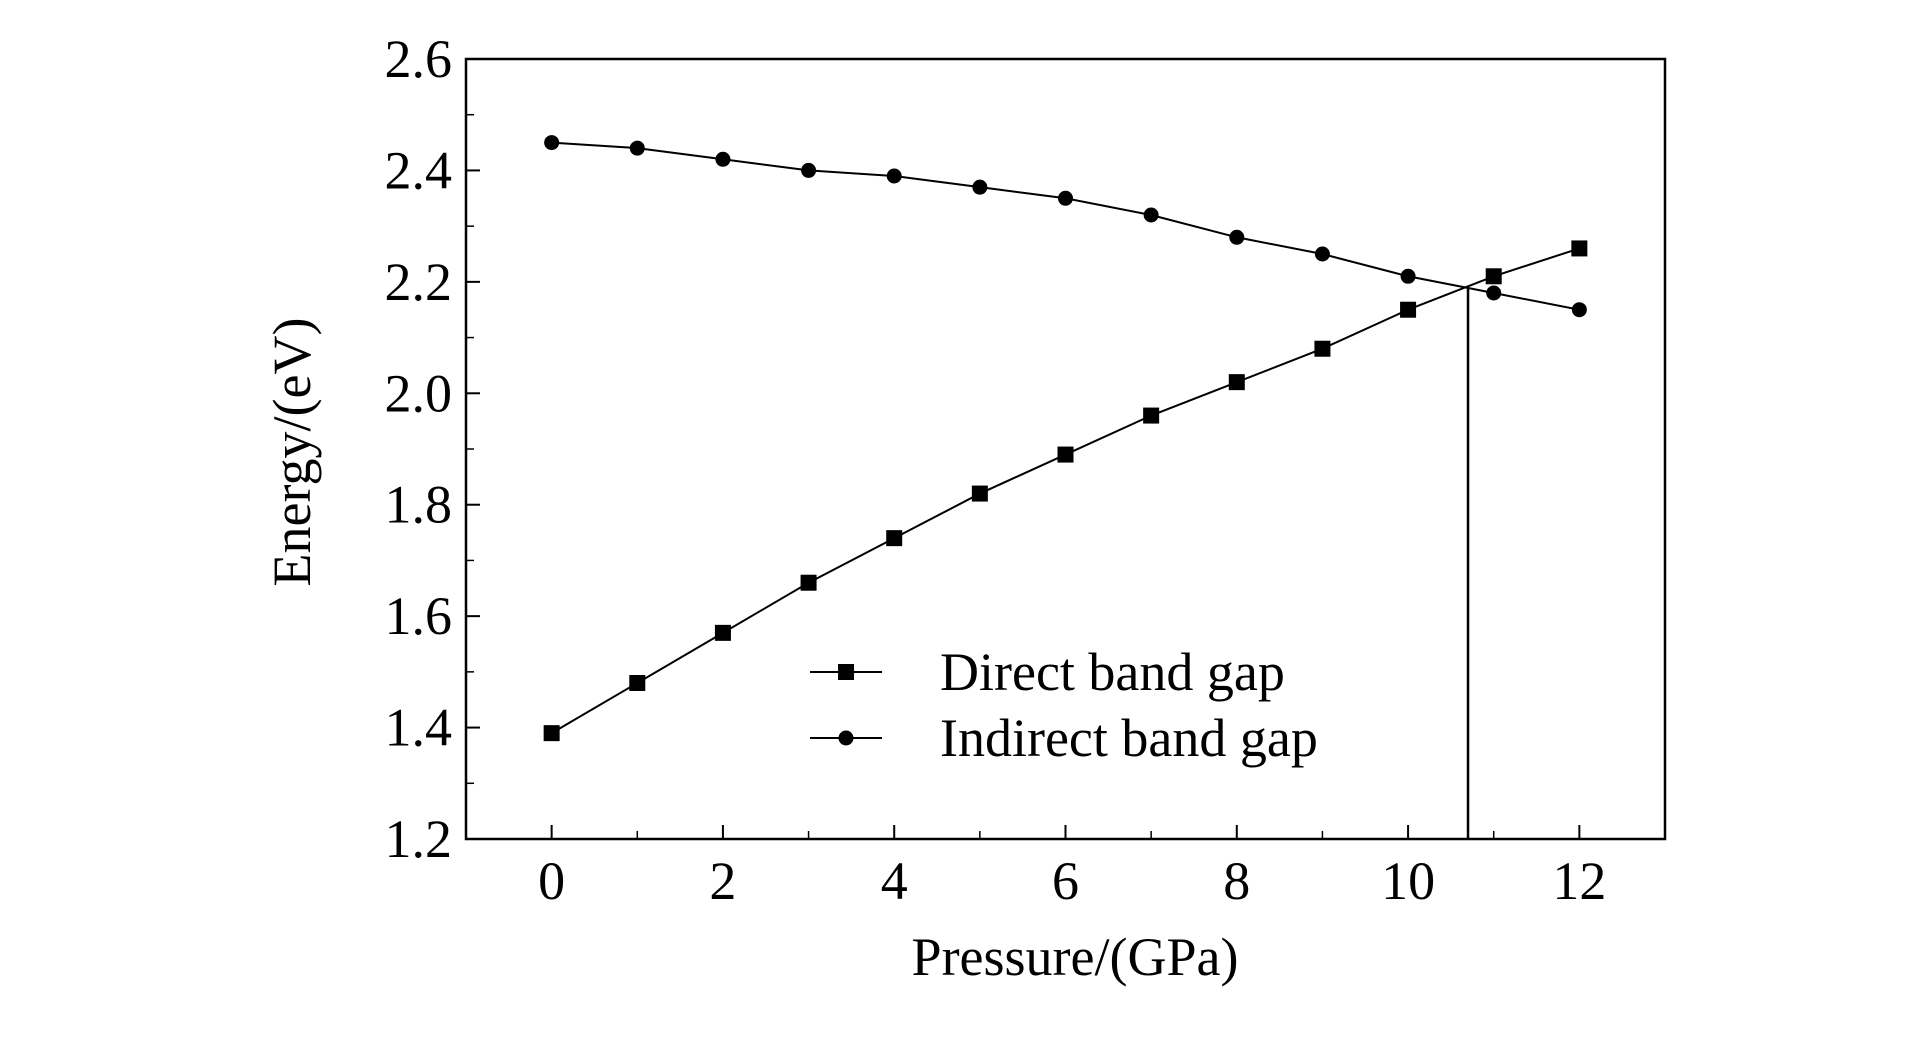 The width and height of the screenshot is (1923, 1044). I want to click on x-tick-label: 12, so click(1579, 881).